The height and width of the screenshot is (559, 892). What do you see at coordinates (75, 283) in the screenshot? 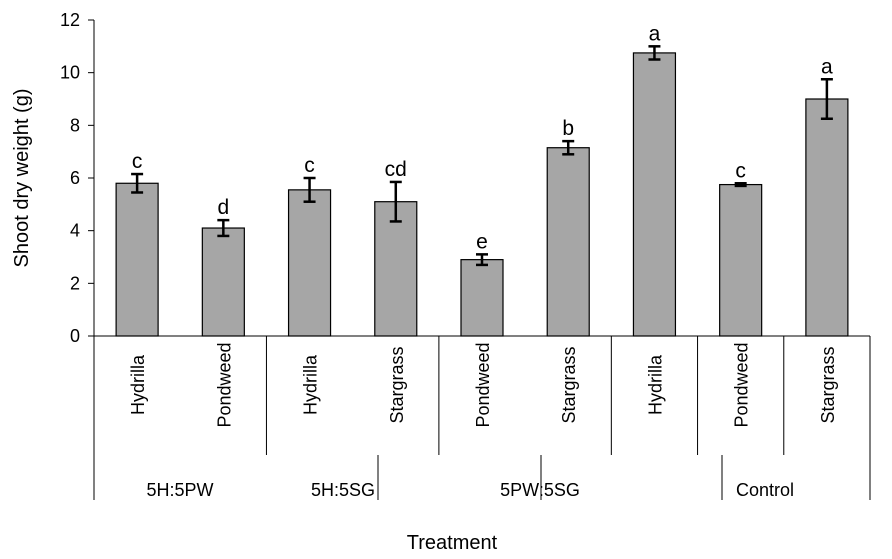
I see `y-tick-label: 2` at bounding box center [75, 283].